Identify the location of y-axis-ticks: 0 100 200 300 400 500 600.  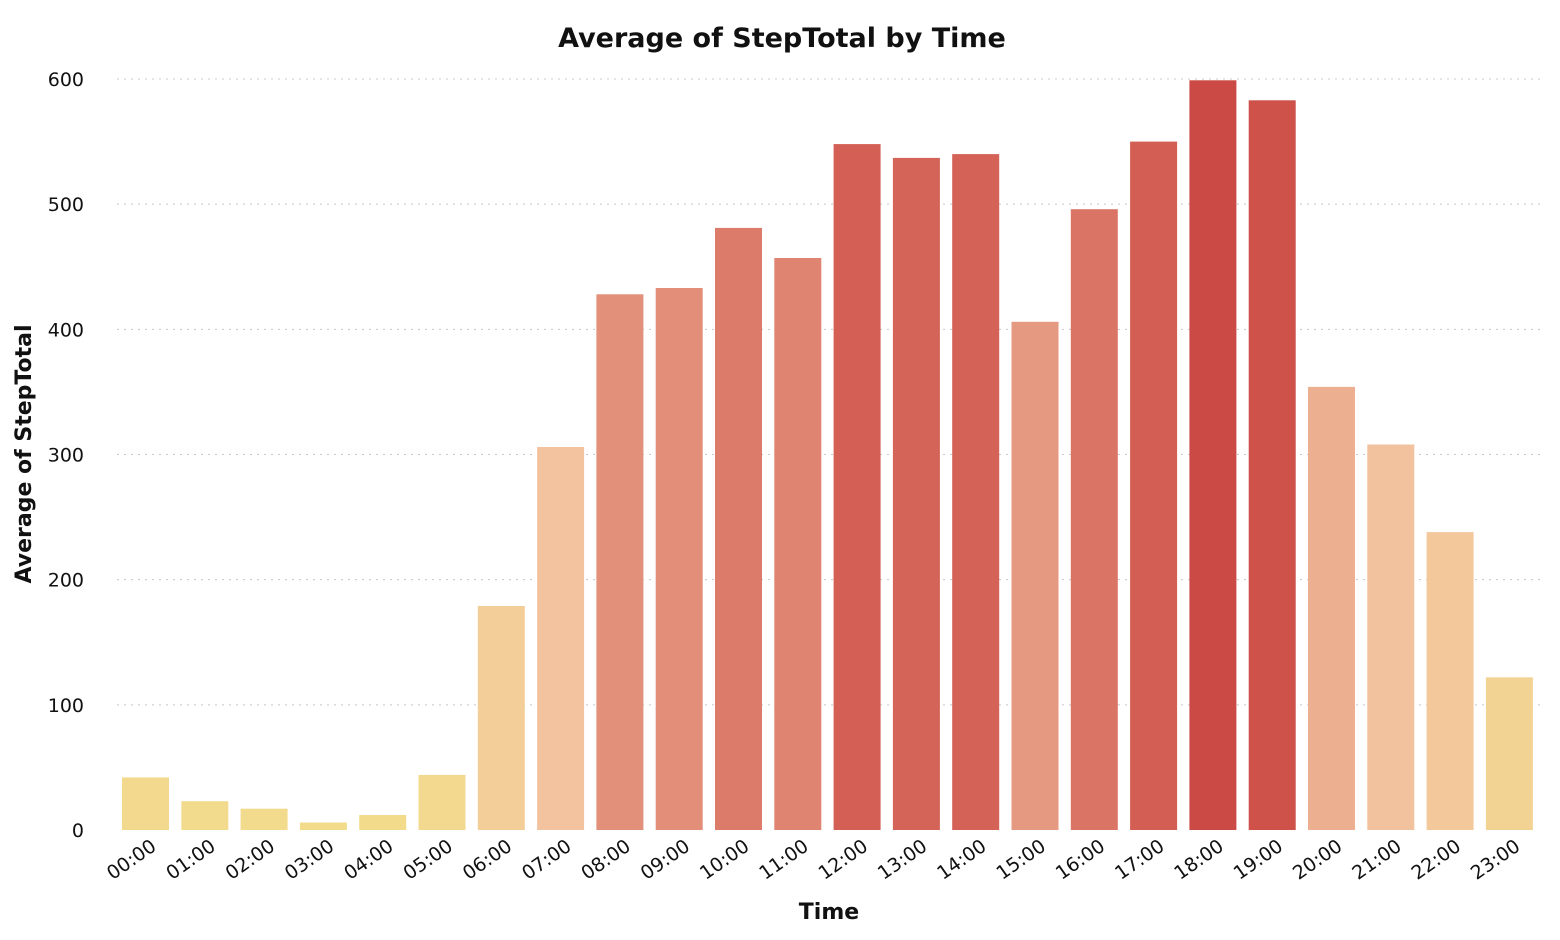
(66, 455).